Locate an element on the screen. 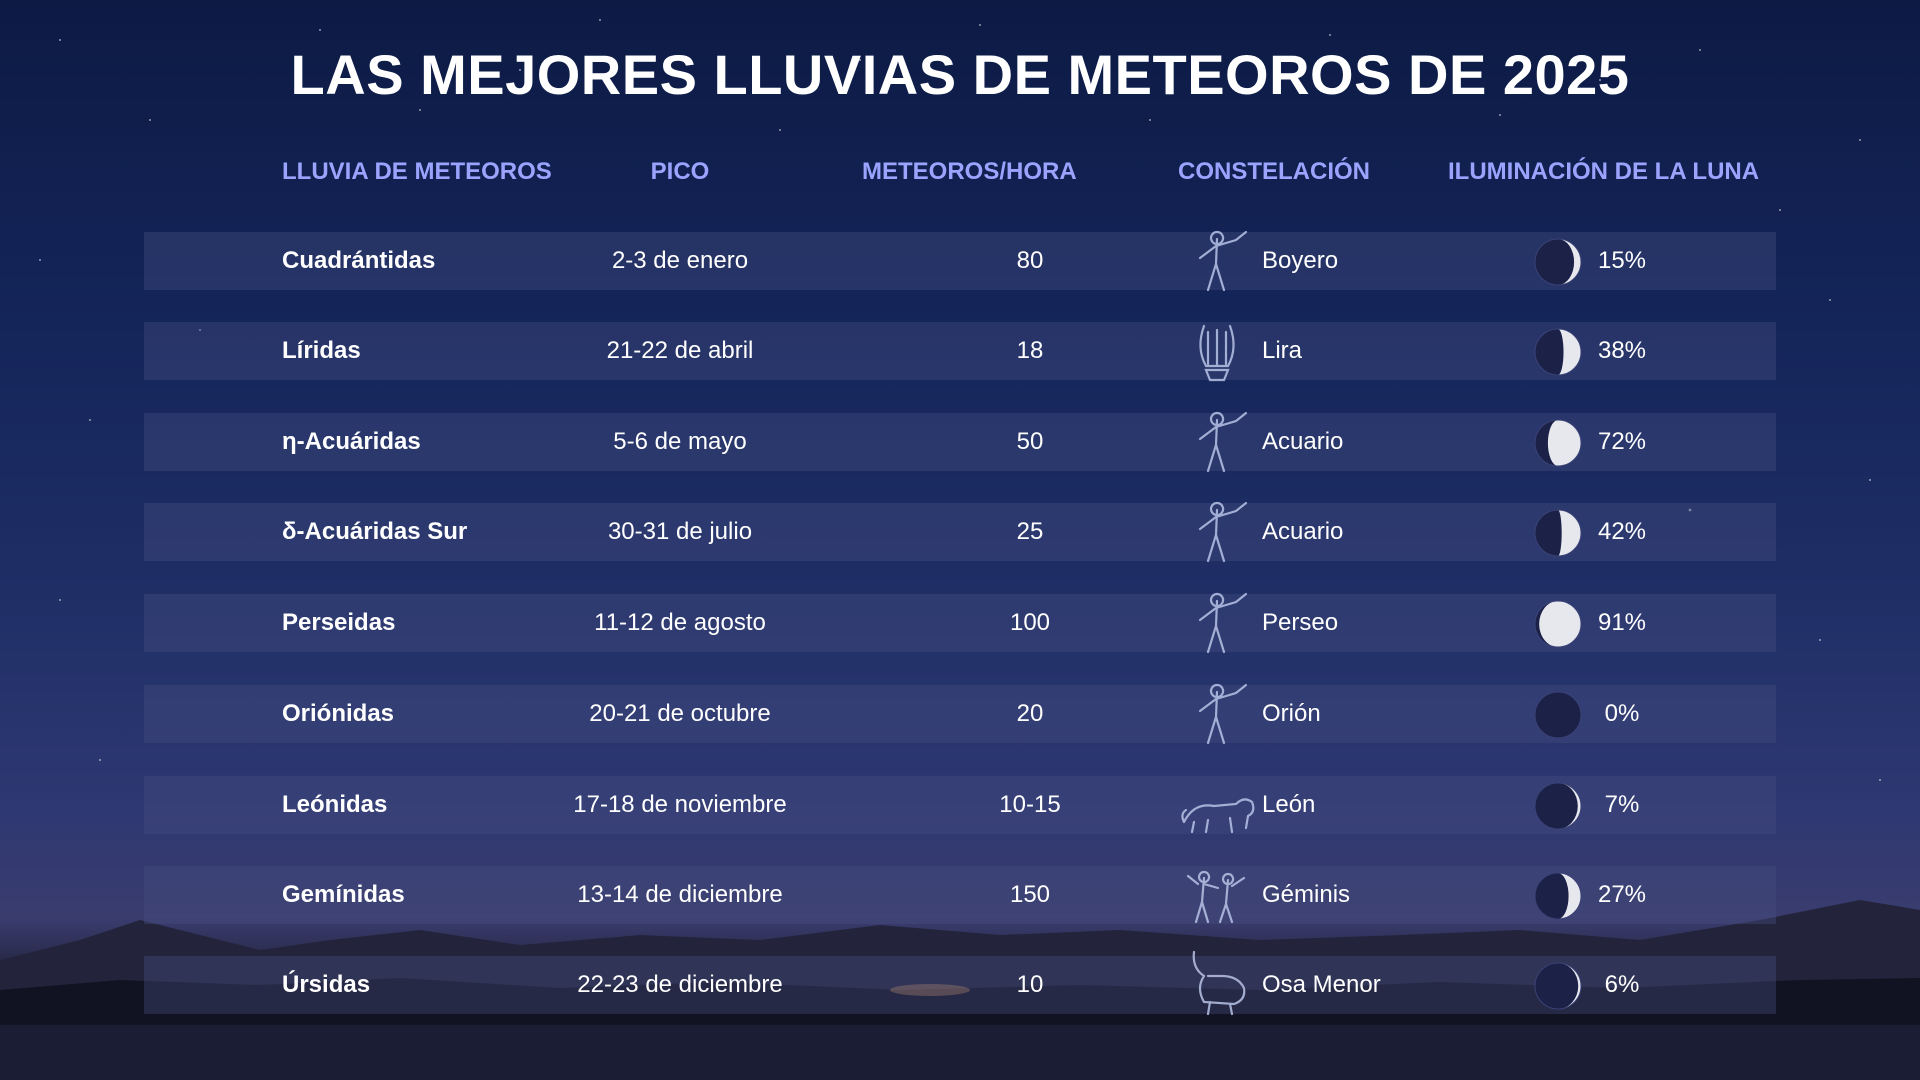 This screenshot has height=1080, width=1920. meteors-per-hour: 100 is located at coordinates (1030, 622).